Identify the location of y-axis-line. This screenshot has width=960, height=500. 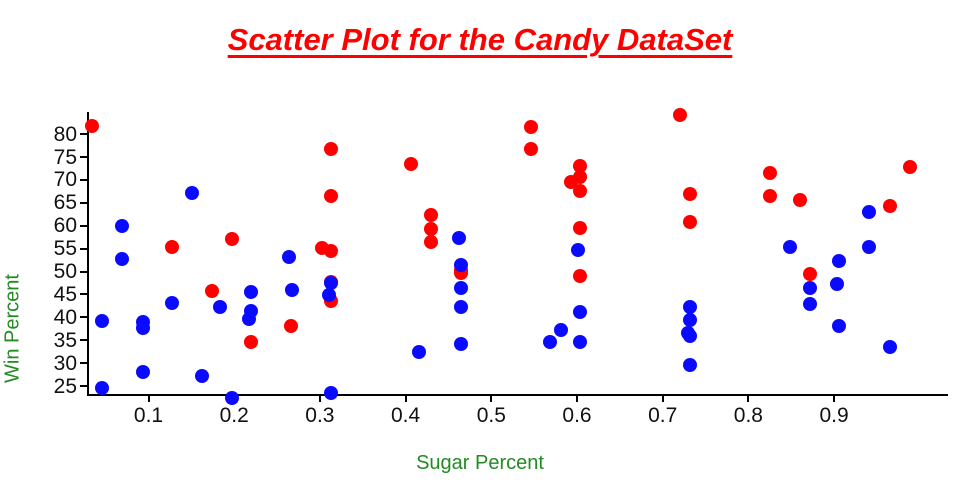
(88, 254).